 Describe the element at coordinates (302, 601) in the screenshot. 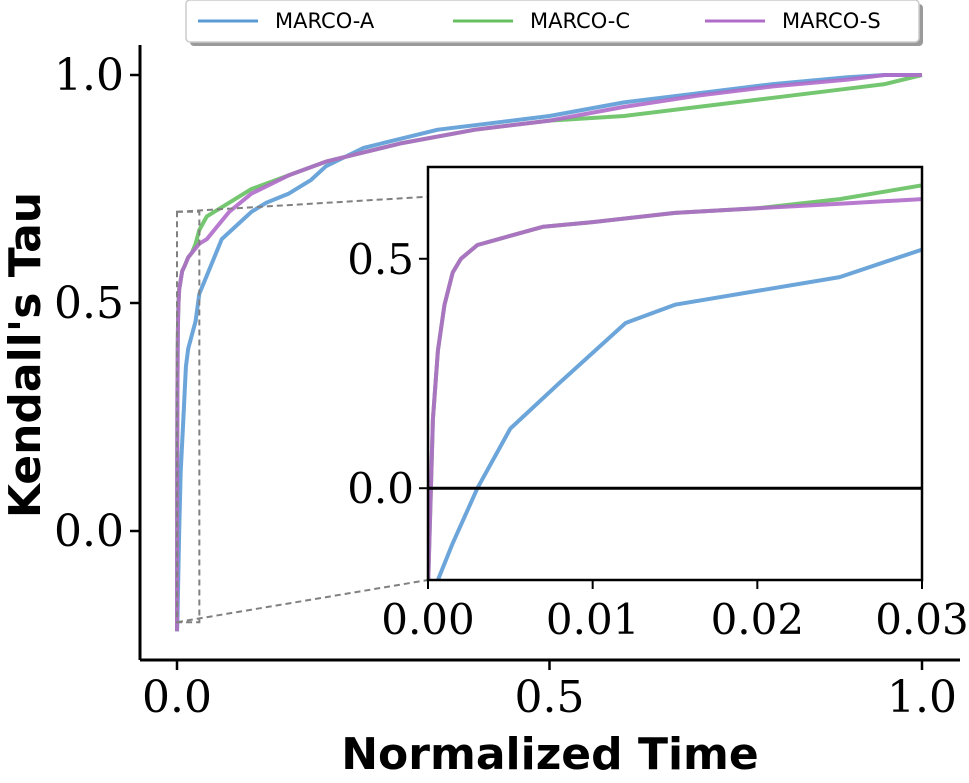

I see `zoom-connector-bottom` at that location.